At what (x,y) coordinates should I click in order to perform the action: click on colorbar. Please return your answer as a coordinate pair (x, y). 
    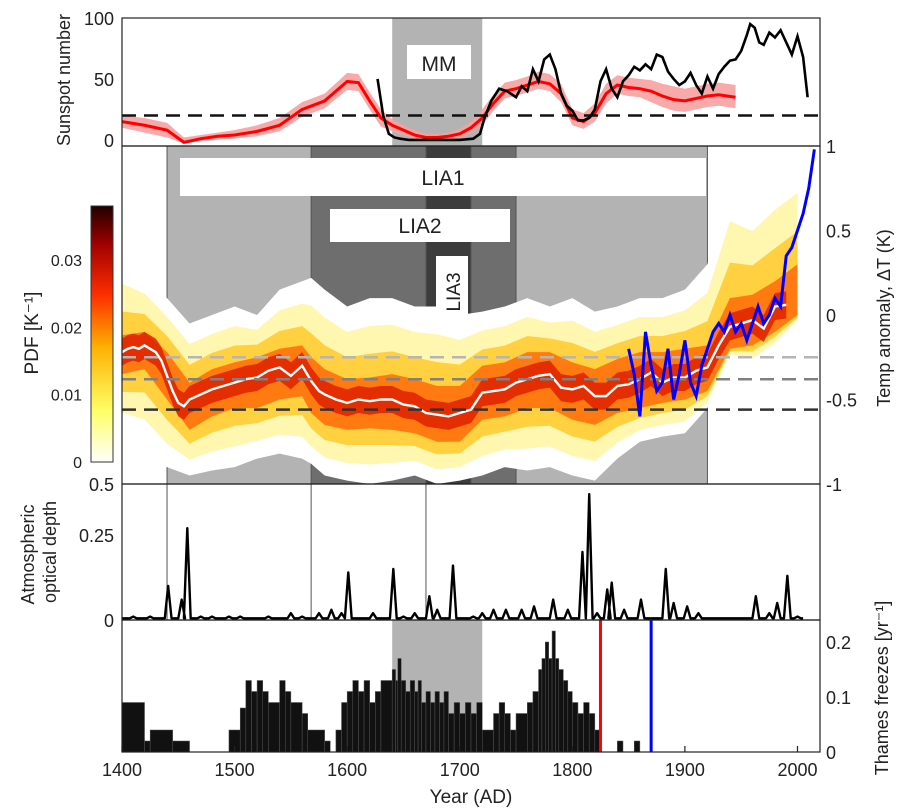
    Looking at the image, I should click on (102, 334).